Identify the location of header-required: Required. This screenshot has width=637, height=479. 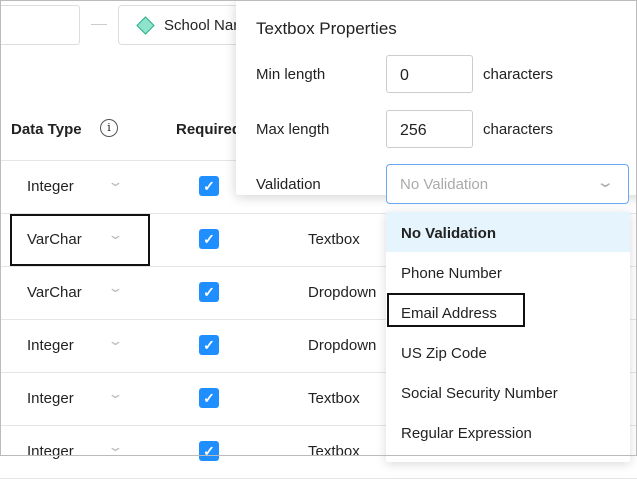
(209, 129).